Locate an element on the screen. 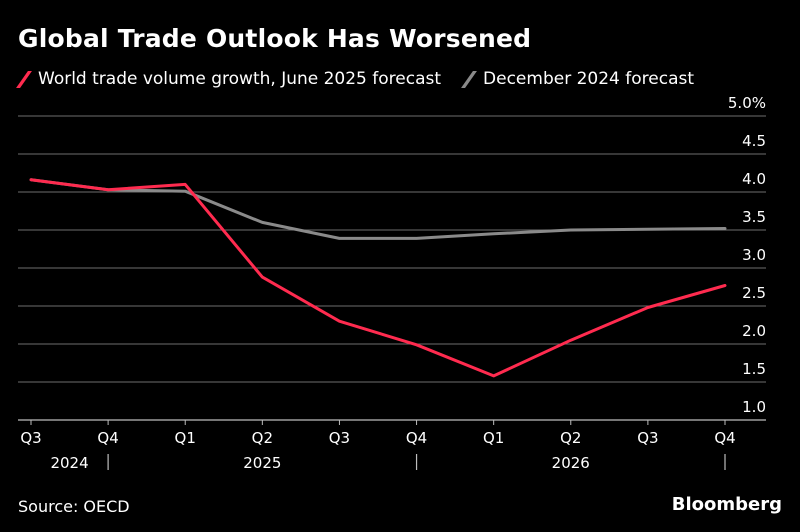 The height and width of the screenshot is (532, 800). x-tick-labels: Q3 Q4 Q1 Q2 Q3 Q4 Q1 Q2 Q3 Q4 2024 2025 2026 is located at coordinates (377, 450).